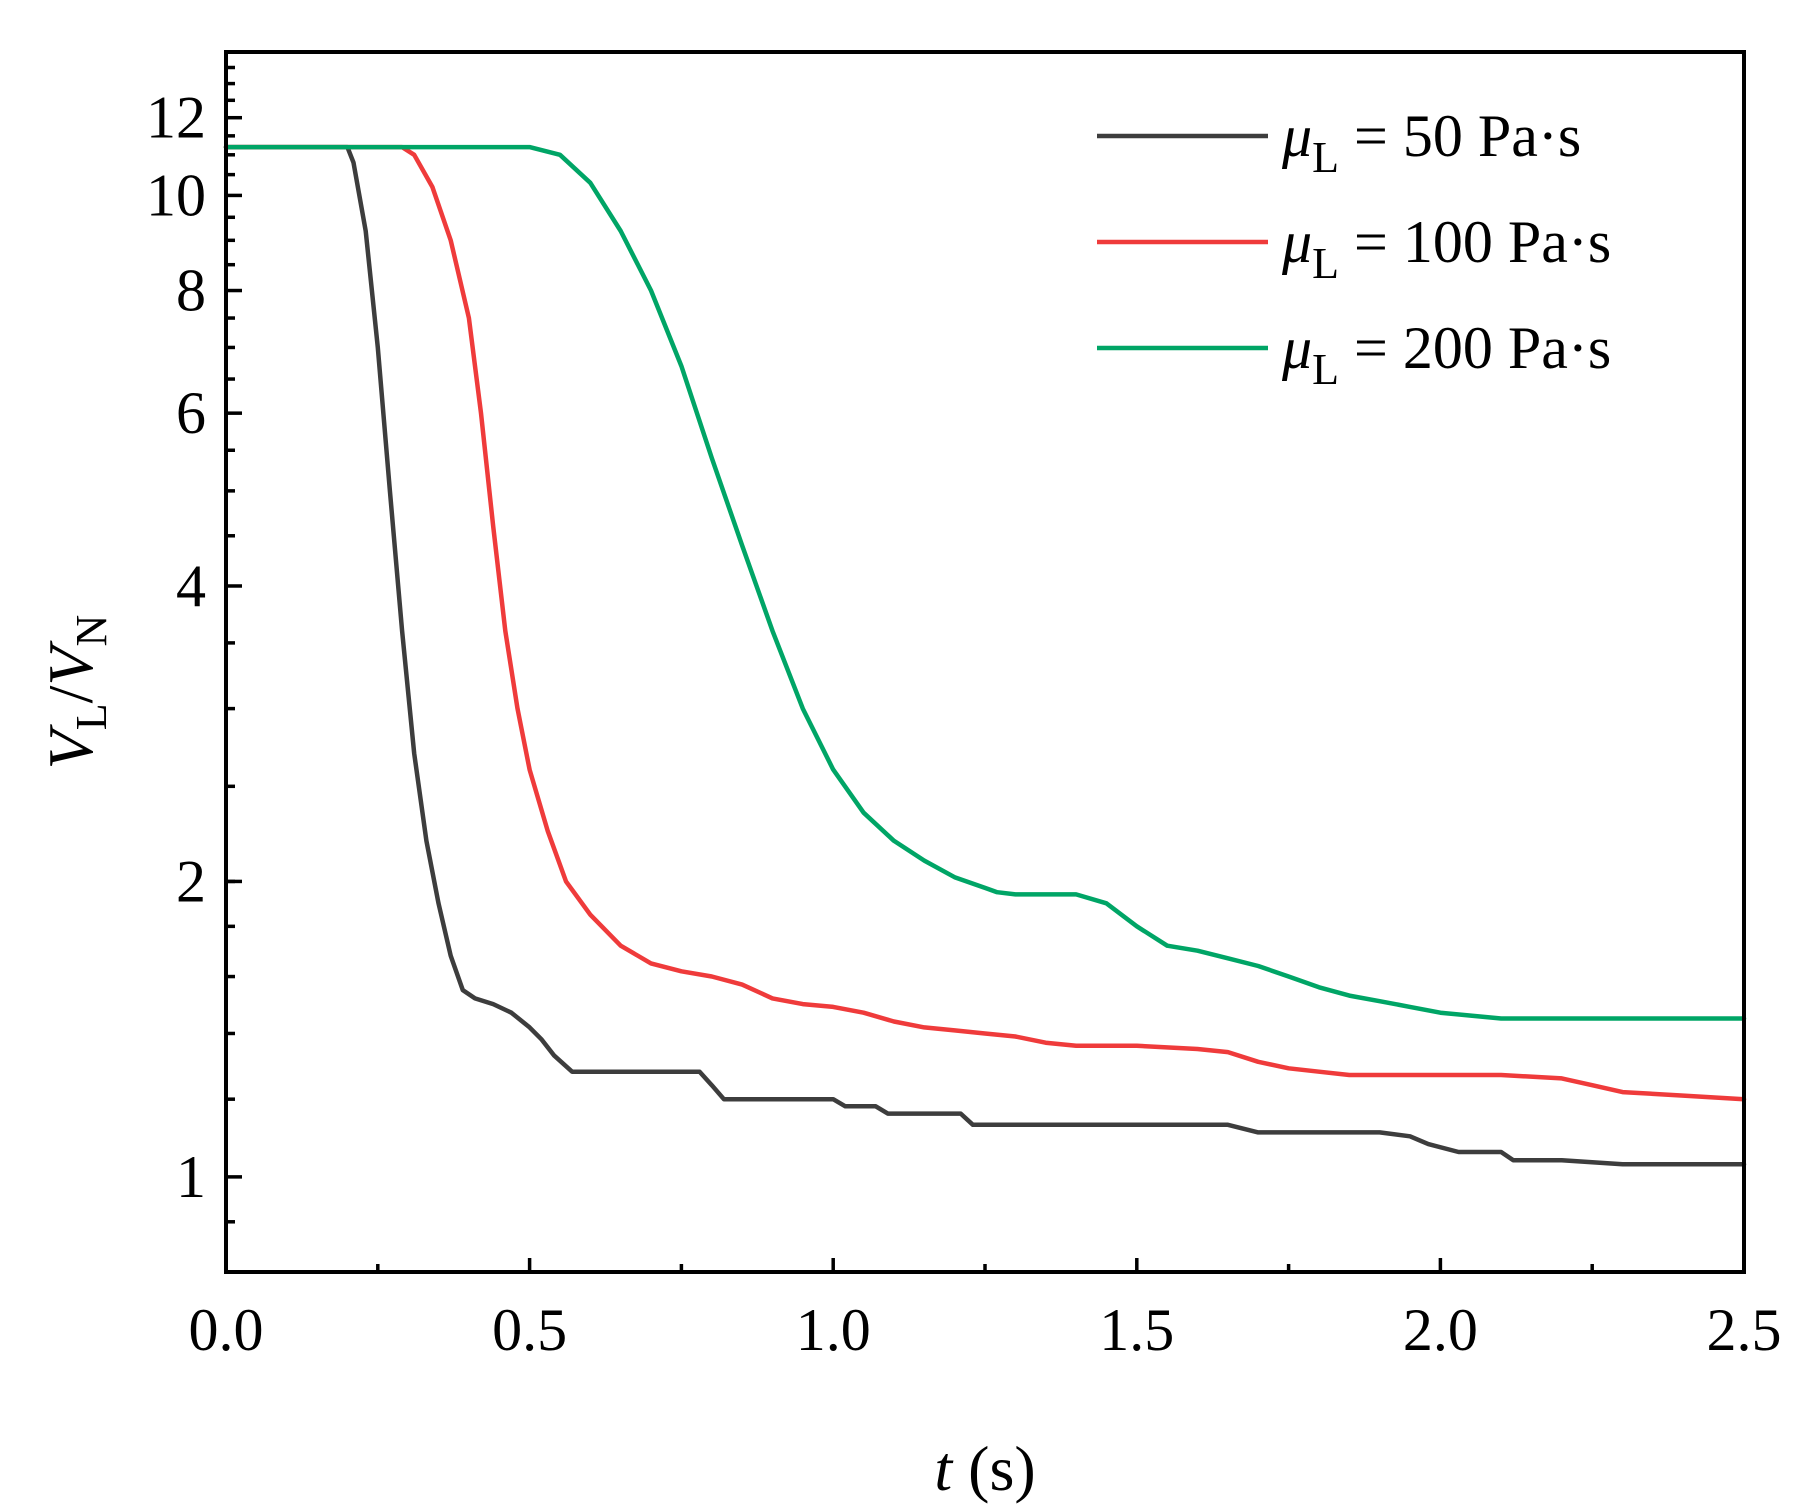  I want to click on y-axis-title: VL/VN, so click(75, 692).